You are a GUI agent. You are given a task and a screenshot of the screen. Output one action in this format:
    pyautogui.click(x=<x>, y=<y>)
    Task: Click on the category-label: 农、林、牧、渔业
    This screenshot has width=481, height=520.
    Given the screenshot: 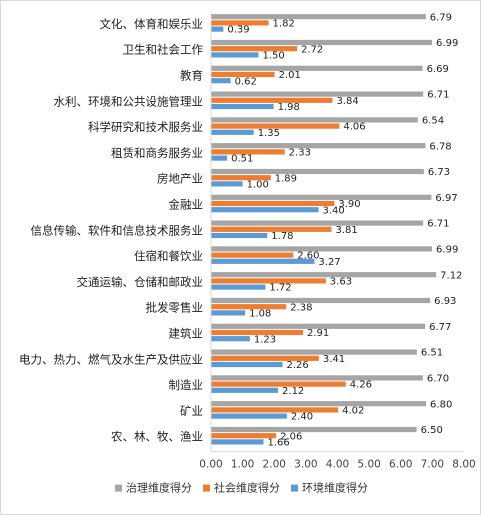 What is the action you would take?
    pyautogui.click(x=157, y=437)
    